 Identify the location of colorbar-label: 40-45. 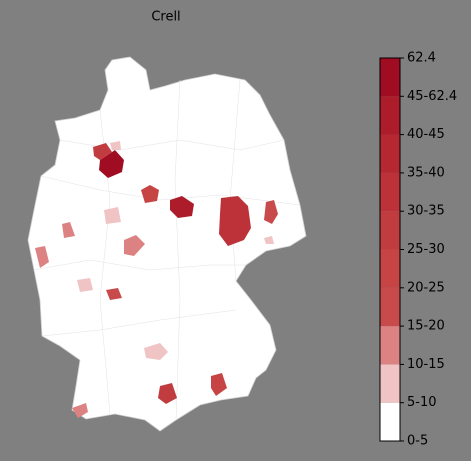
(426, 134).